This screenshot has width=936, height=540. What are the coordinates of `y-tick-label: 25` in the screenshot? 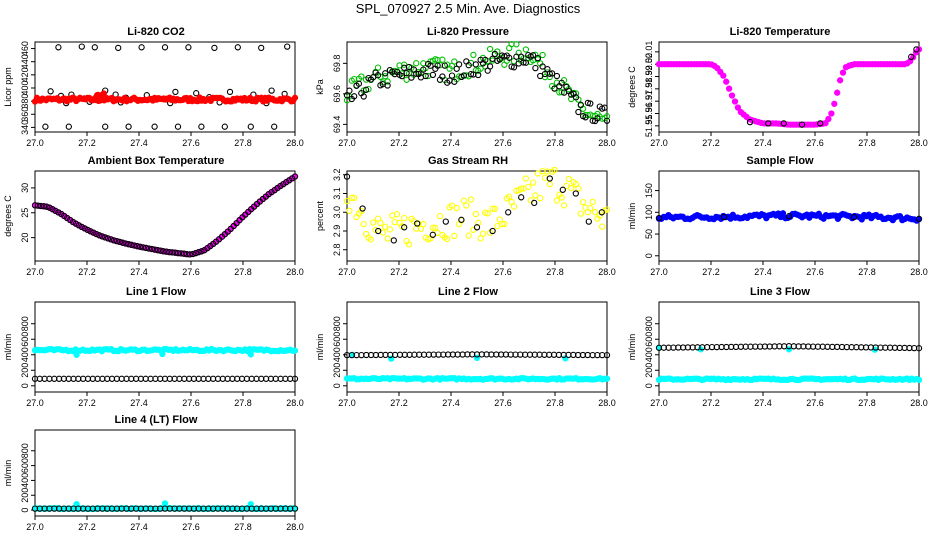 It's located at (25, 213).